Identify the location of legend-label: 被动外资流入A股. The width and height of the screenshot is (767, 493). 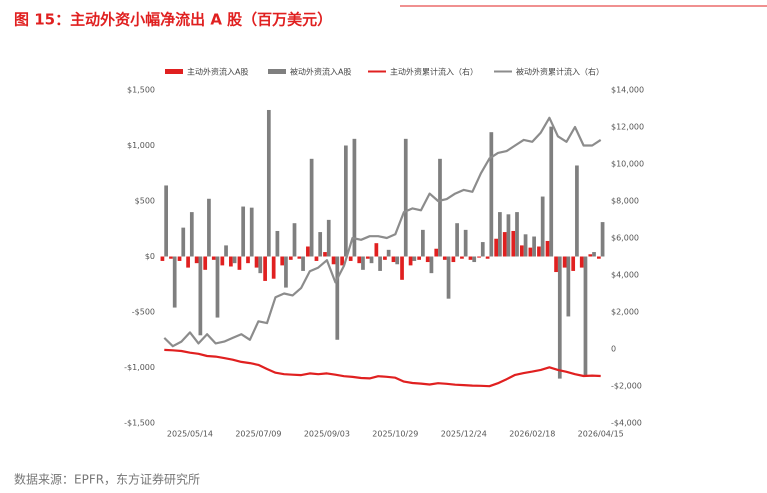
(320, 72).